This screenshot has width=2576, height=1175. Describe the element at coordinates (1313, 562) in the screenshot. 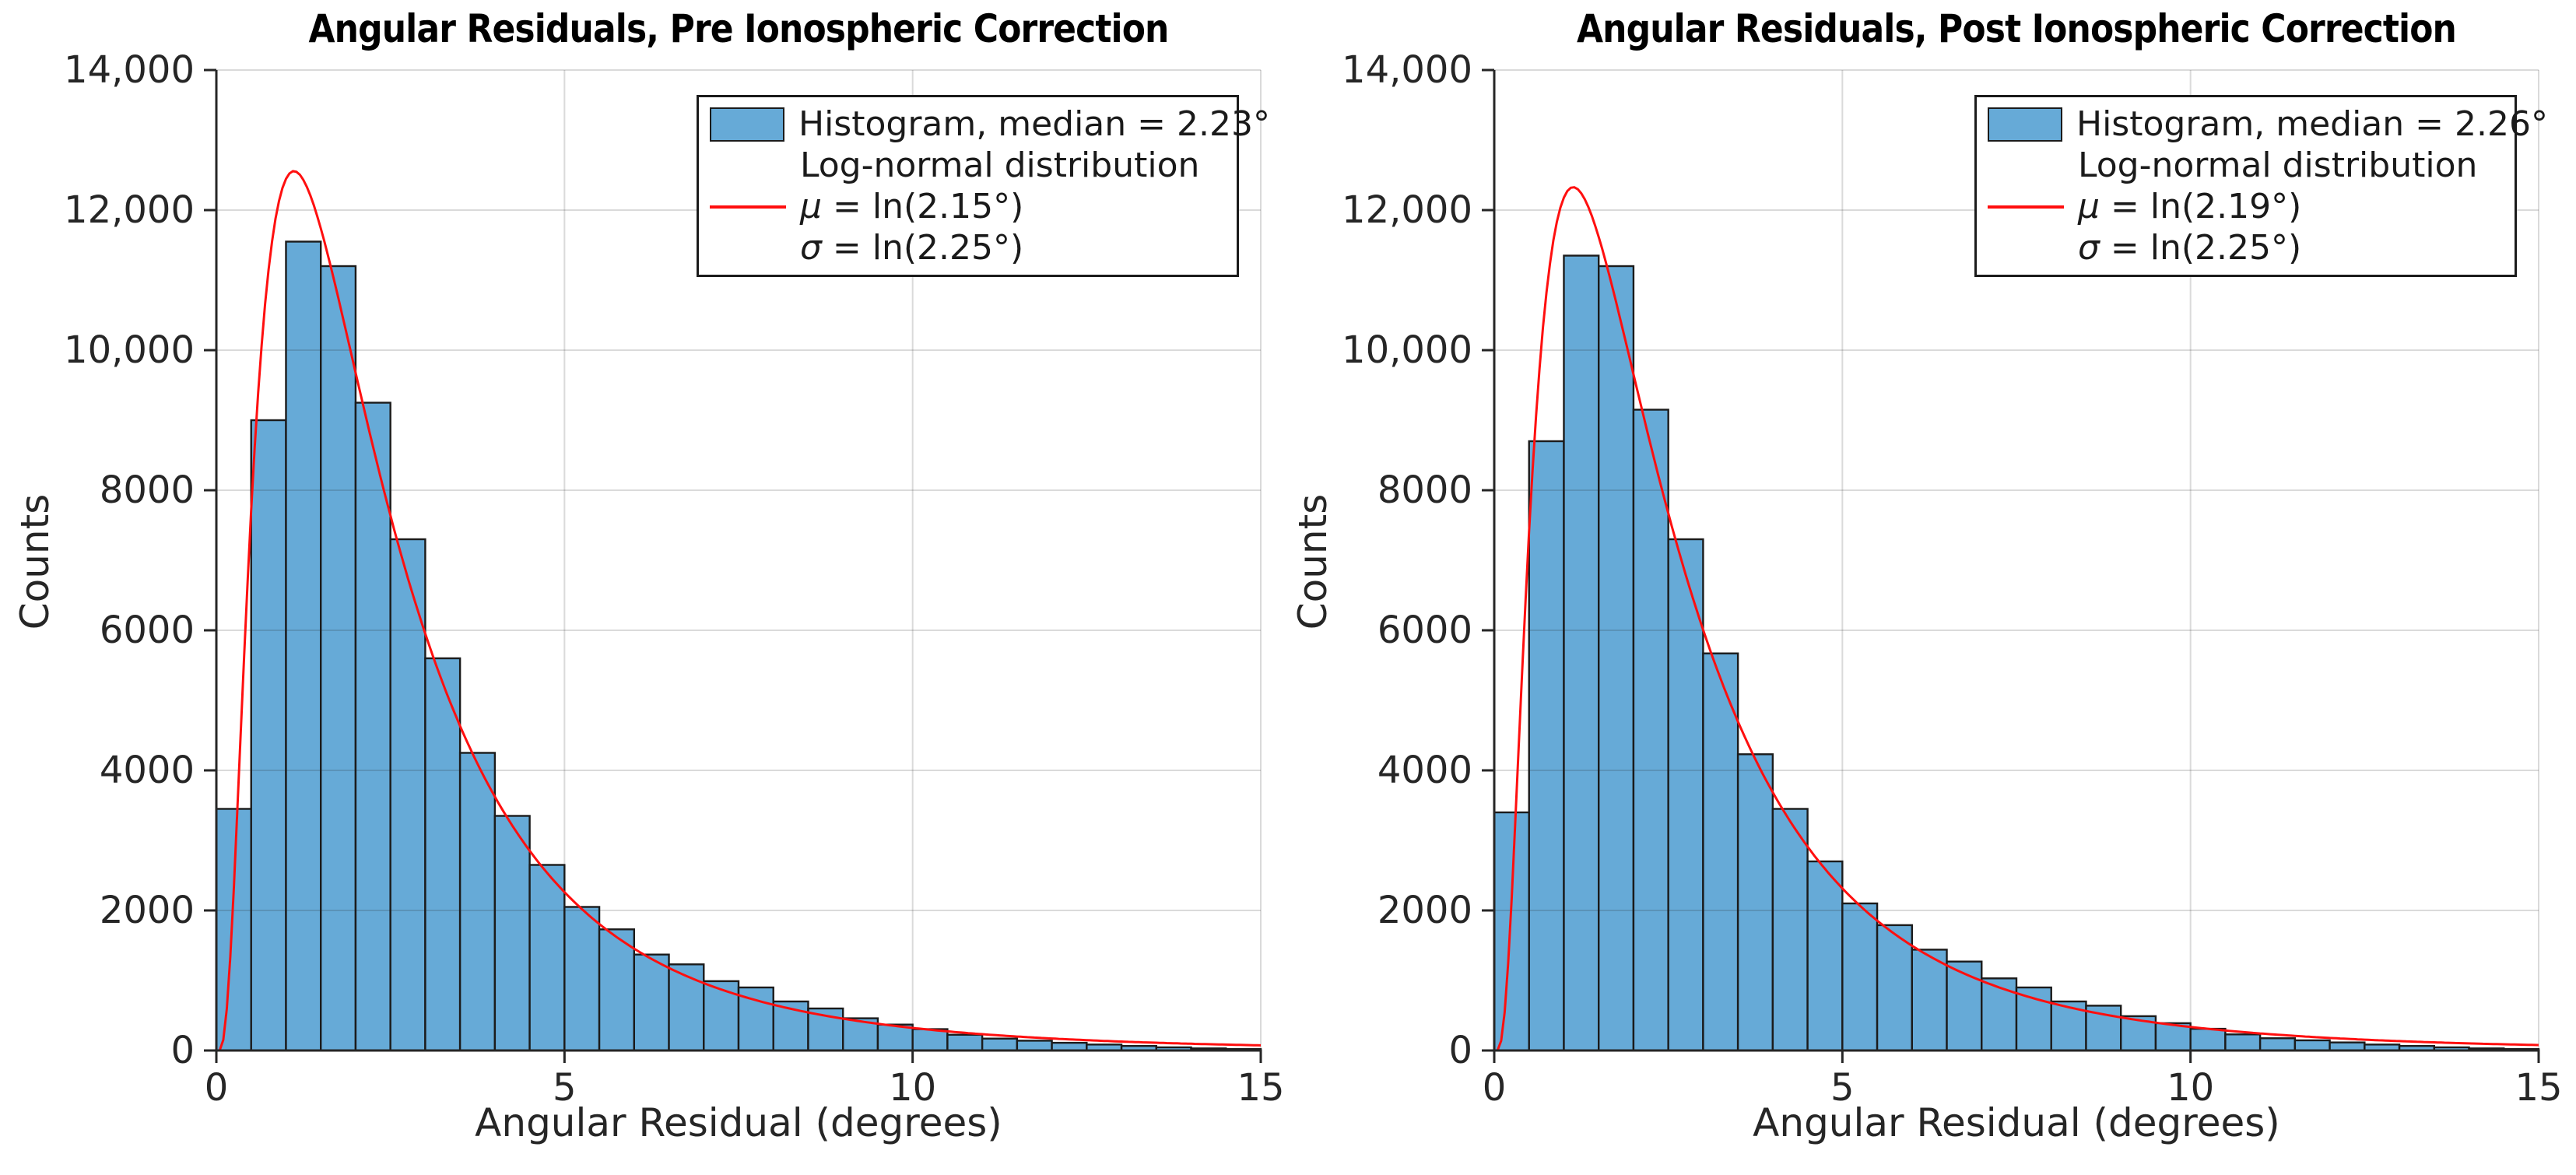

I see `right-y-axis-label: Counts` at that location.